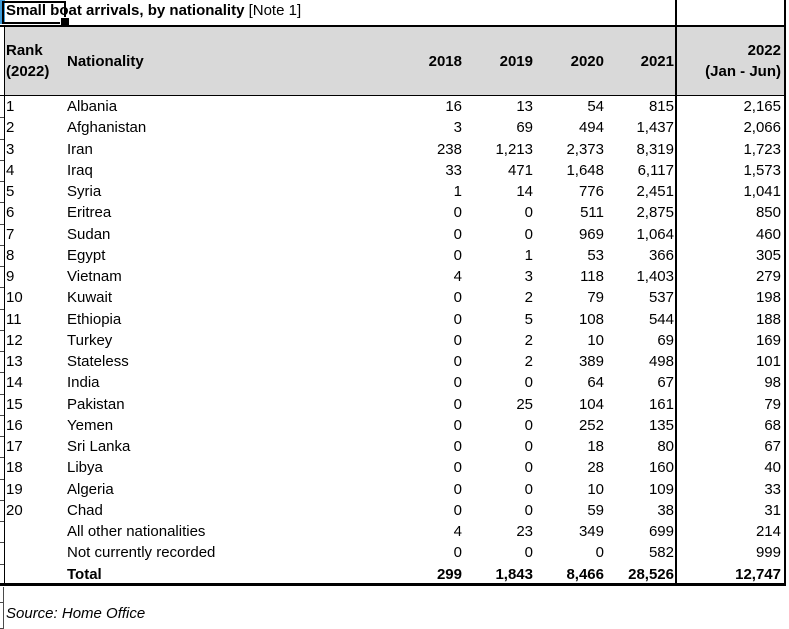 The height and width of the screenshot is (629, 789). I want to click on value-cell-2021: 699, so click(661, 532).